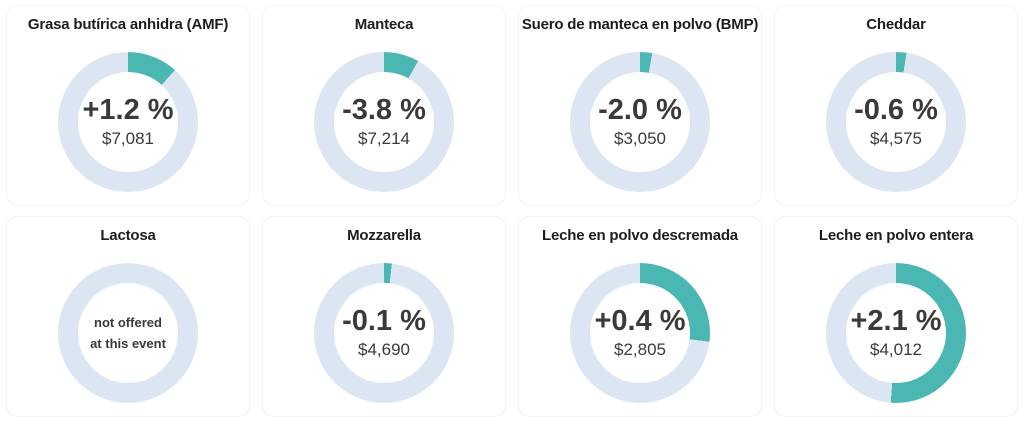  I want to click on donut-chart: not offered at this event, so click(128, 333).